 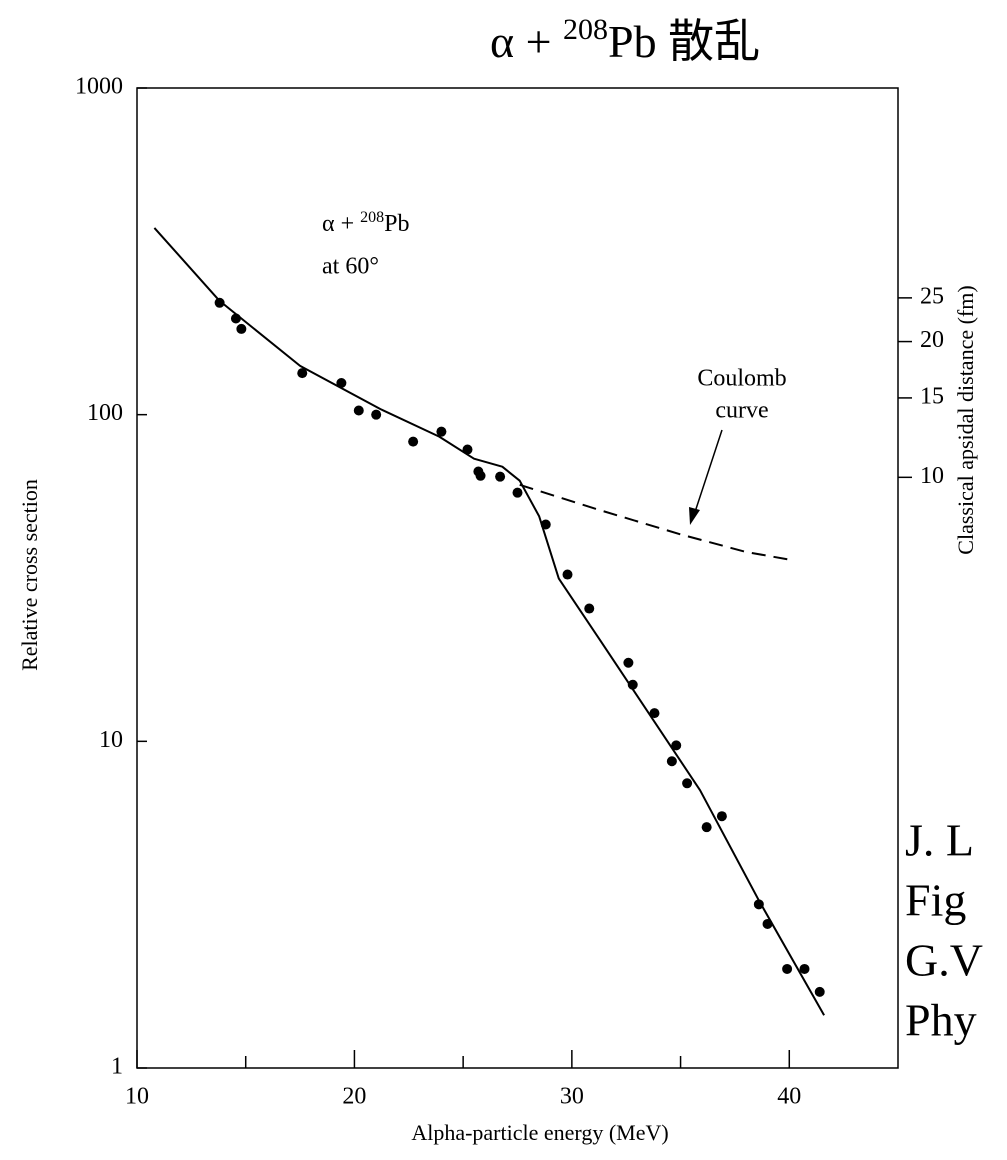 What do you see at coordinates (944, 960) in the screenshot?
I see `reference-line: G.V` at bounding box center [944, 960].